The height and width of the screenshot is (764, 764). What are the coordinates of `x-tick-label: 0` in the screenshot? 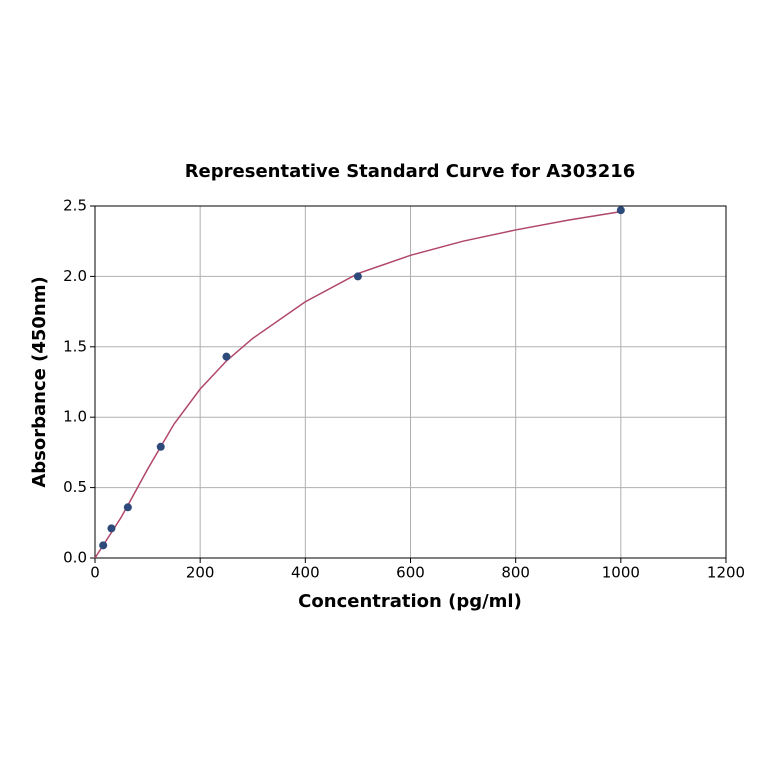 It's located at (95, 573).